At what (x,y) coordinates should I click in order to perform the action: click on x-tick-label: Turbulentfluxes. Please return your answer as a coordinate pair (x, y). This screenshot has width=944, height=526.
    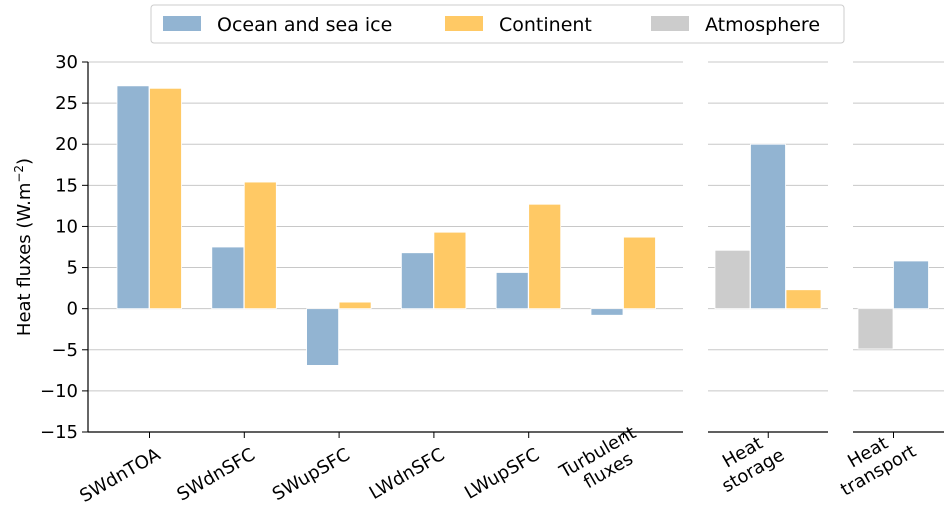
    Looking at the image, I should click on (602, 461).